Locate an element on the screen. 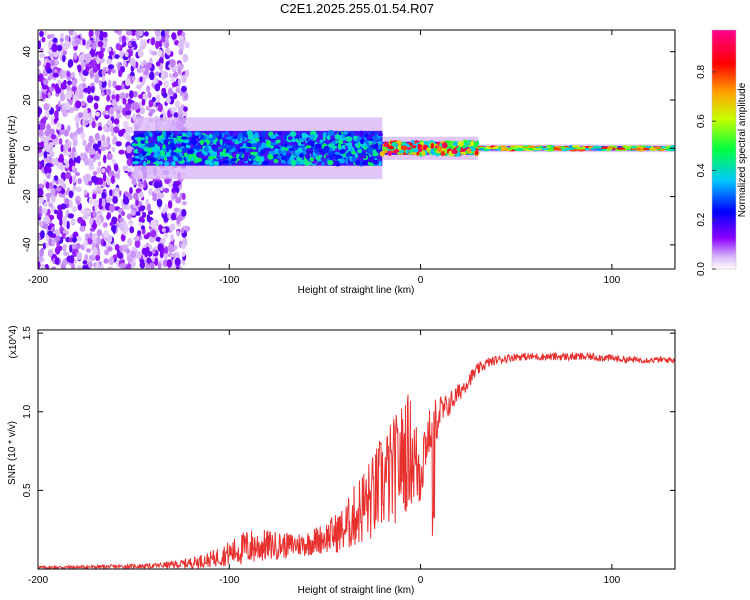  top-y-tick-label: -20 is located at coordinates (27, 196).